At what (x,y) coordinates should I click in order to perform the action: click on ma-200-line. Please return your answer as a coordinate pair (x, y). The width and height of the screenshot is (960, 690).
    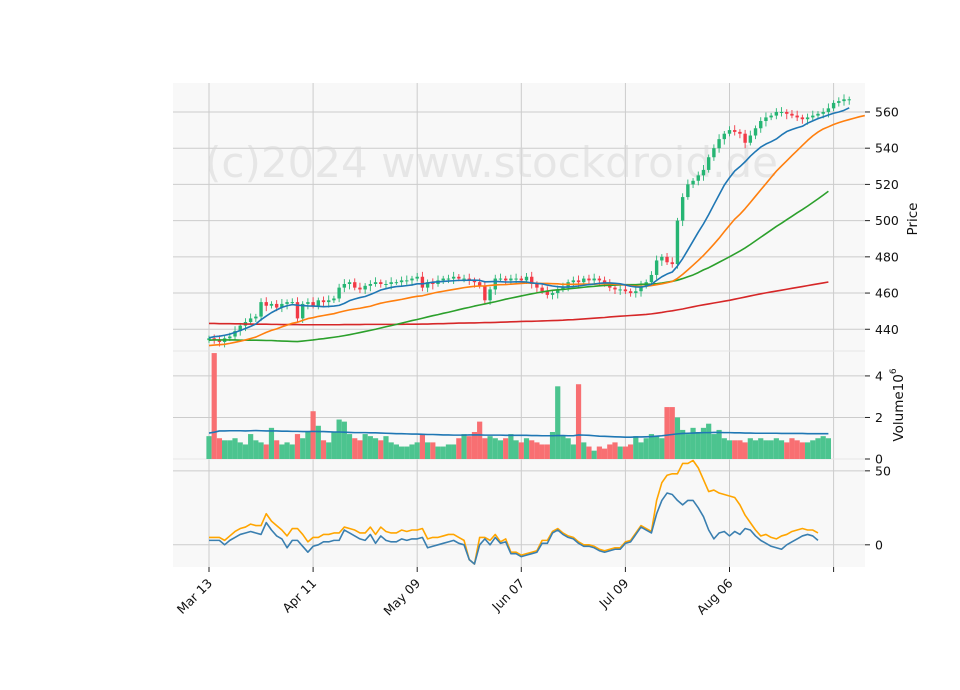
    Looking at the image, I should click on (519, 303).